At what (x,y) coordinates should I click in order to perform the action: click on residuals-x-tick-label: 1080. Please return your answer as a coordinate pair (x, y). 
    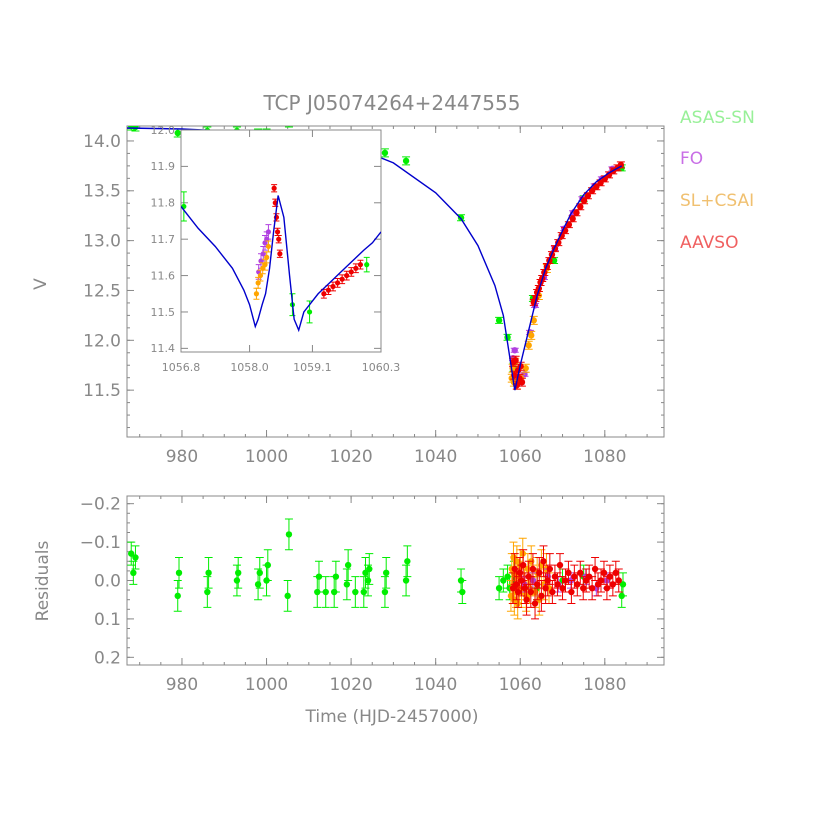
    Looking at the image, I should click on (604, 685).